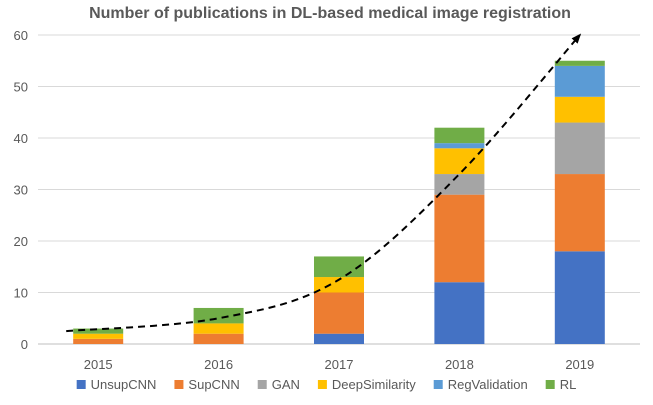  I want to click on bar-segment-rl-2018, so click(459, 135).